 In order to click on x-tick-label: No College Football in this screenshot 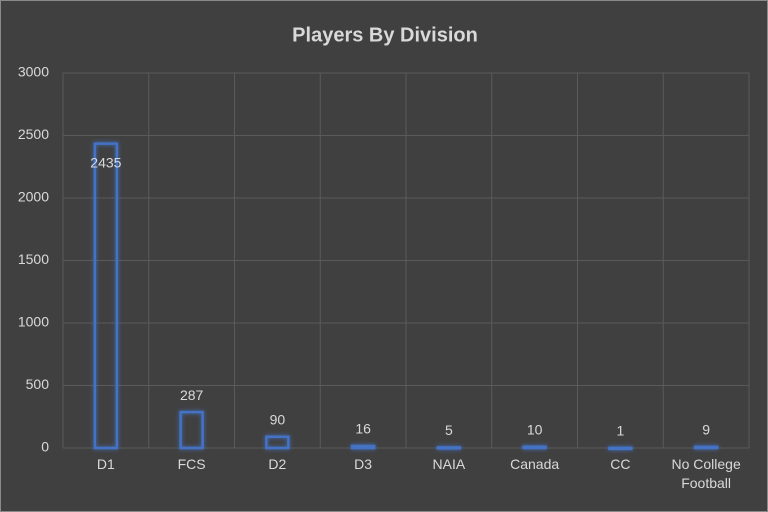, I will do `click(706, 473)`.